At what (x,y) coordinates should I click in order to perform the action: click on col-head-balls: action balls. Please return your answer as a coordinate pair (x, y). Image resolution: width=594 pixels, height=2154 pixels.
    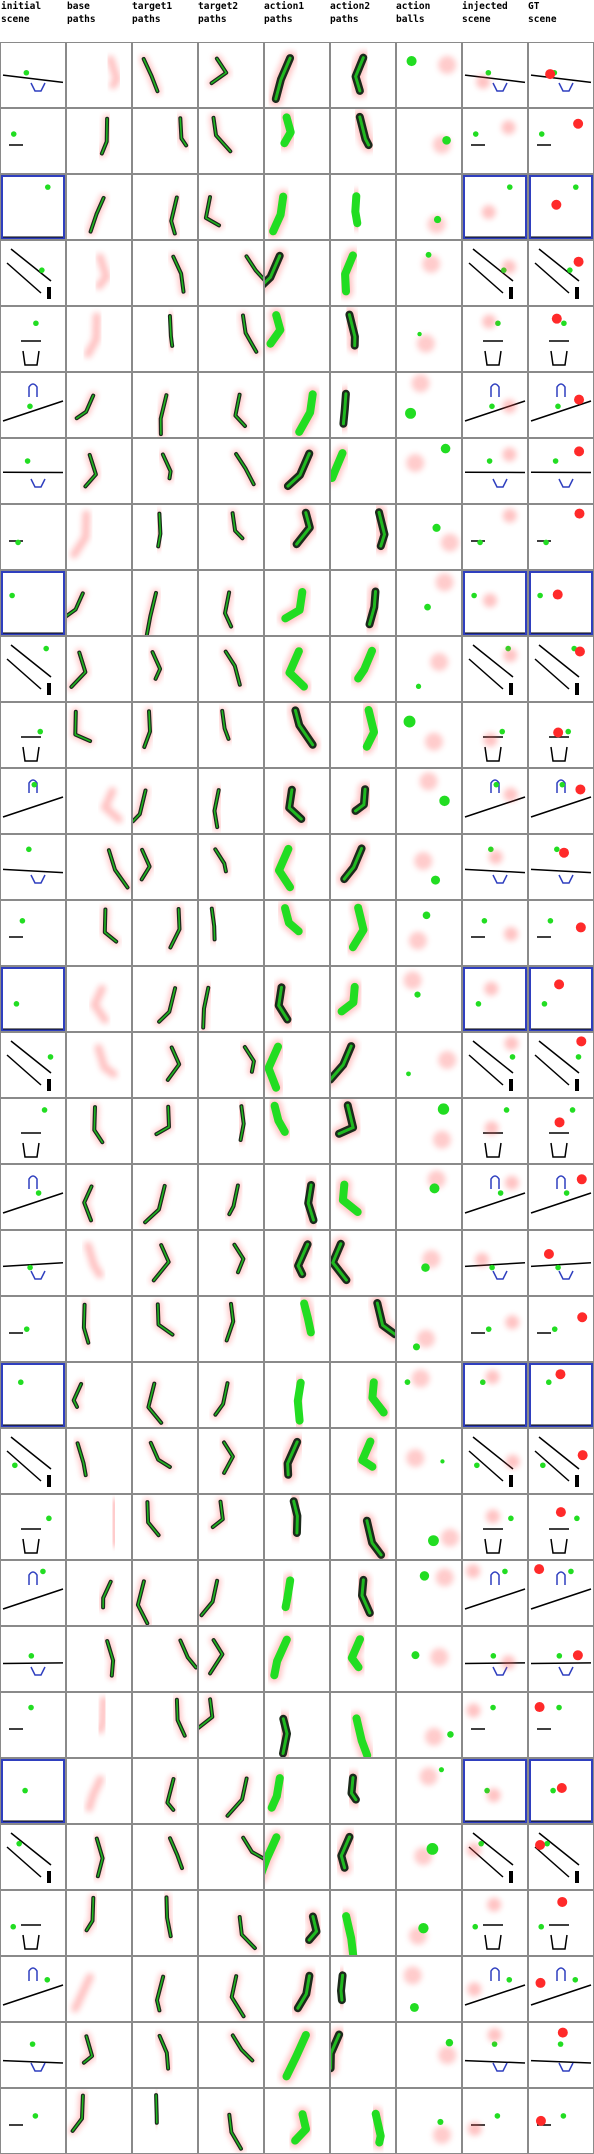
    Looking at the image, I should click on (429, 13).